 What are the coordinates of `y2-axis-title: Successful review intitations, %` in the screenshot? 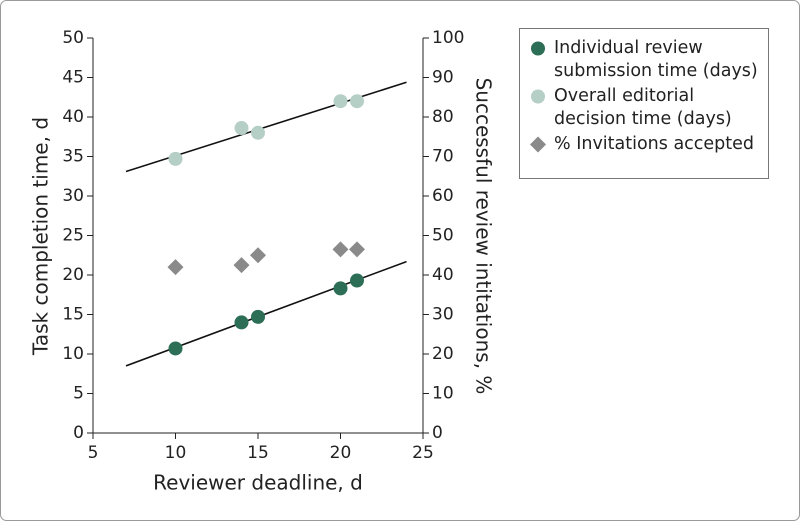 It's located at (484, 236).